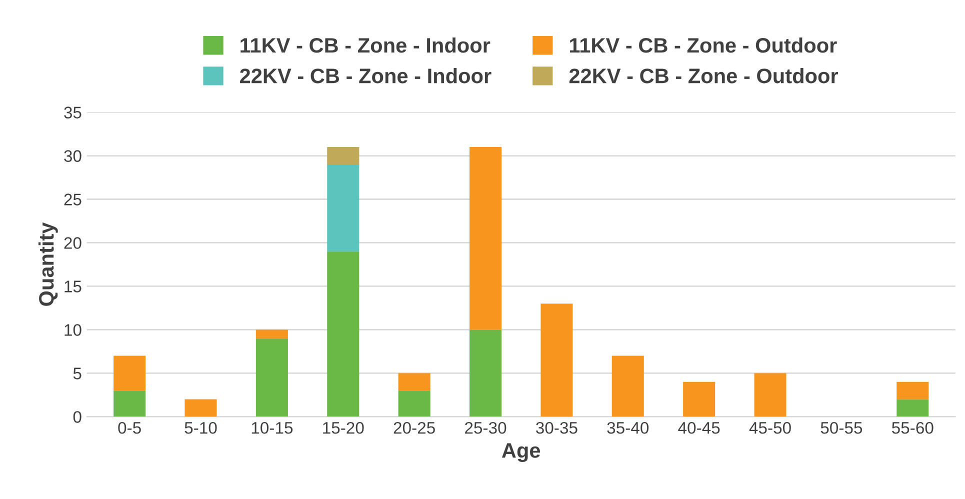 The height and width of the screenshot is (499, 965). What do you see at coordinates (77, 417) in the screenshot?
I see `y-tick-label: 0` at bounding box center [77, 417].